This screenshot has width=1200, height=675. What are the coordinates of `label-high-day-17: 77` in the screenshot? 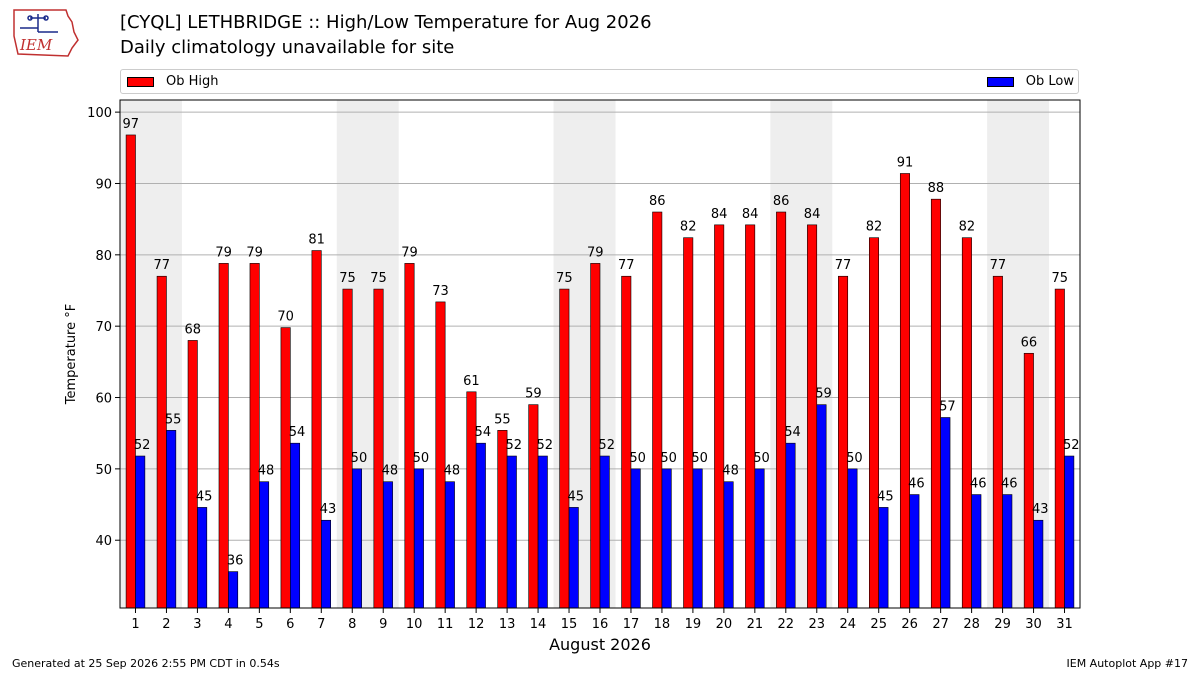 It's located at (626, 265).